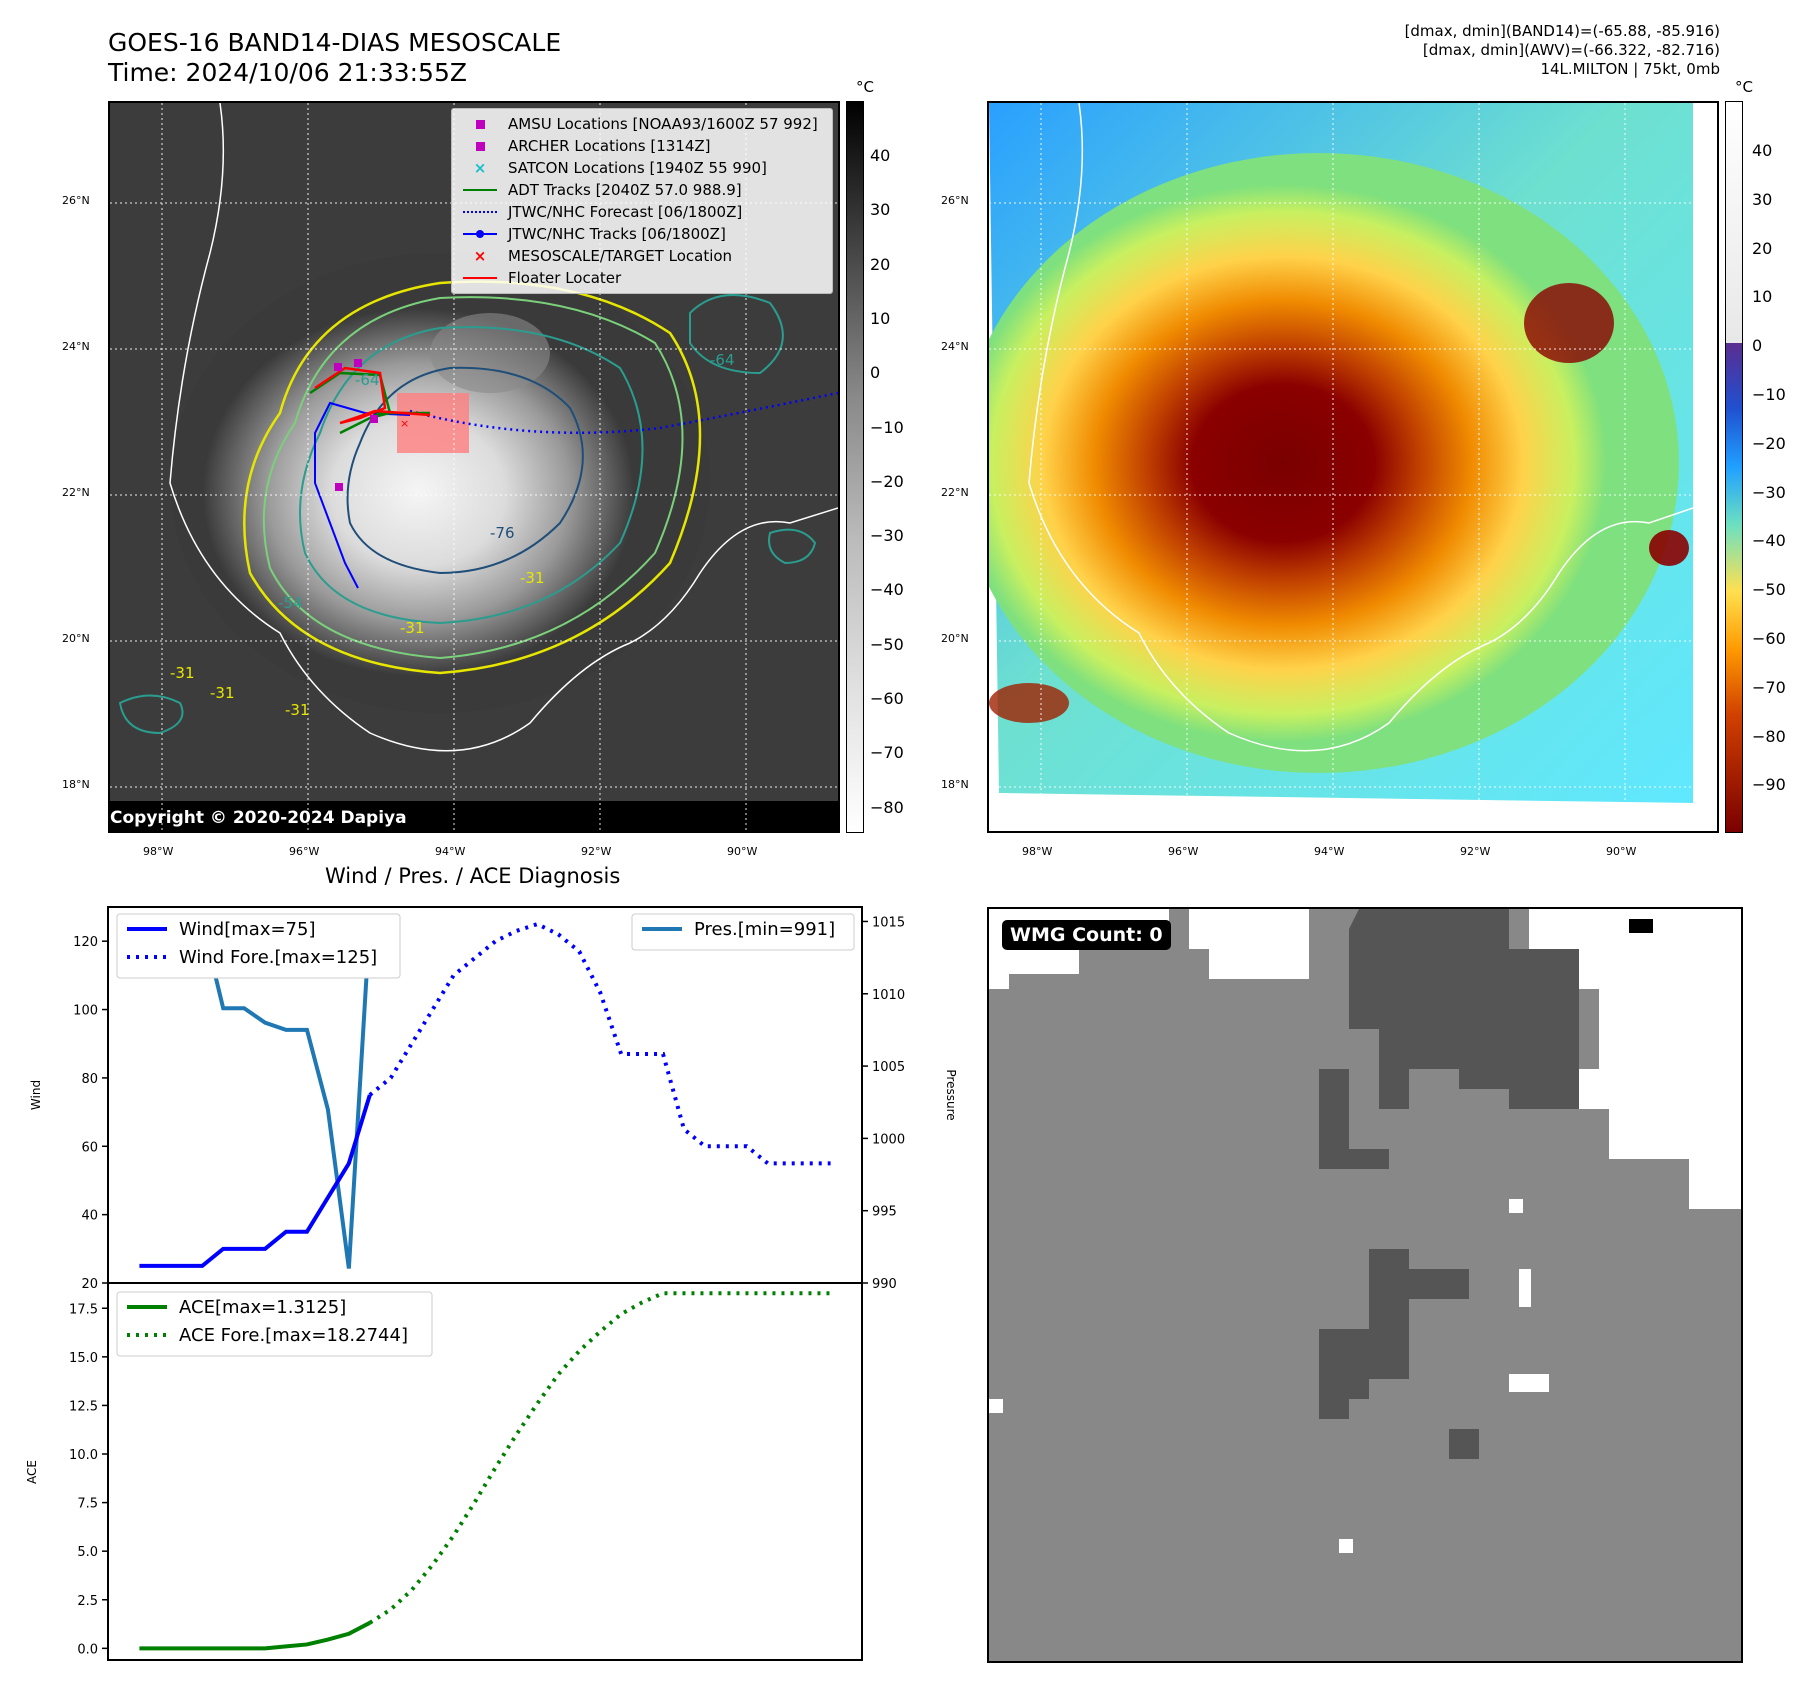 The height and width of the screenshot is (1690, 1801). I want to click on contour-teal-sw, so click(151, 714).